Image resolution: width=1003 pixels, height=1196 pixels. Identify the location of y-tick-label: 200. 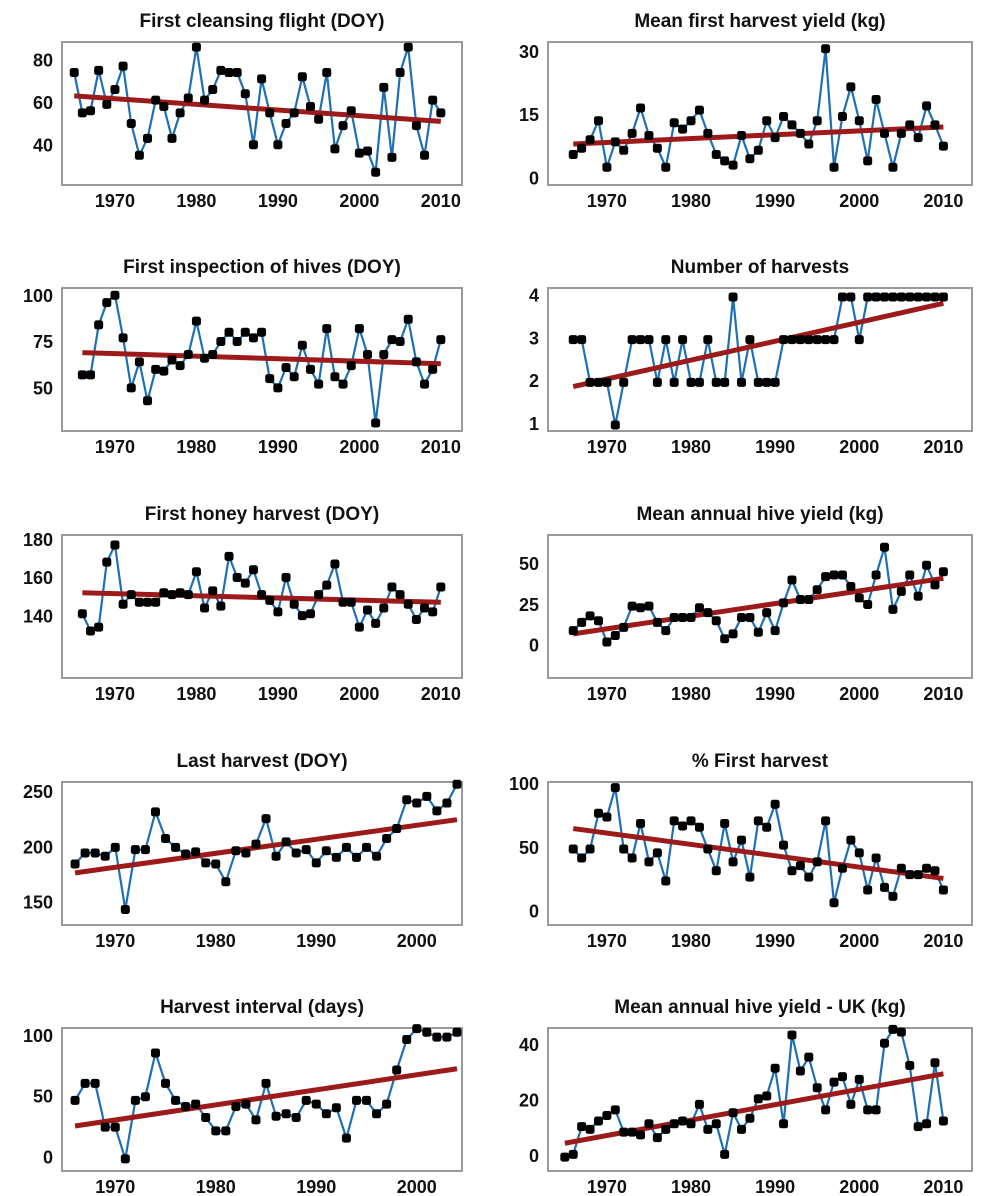
(38, 847).